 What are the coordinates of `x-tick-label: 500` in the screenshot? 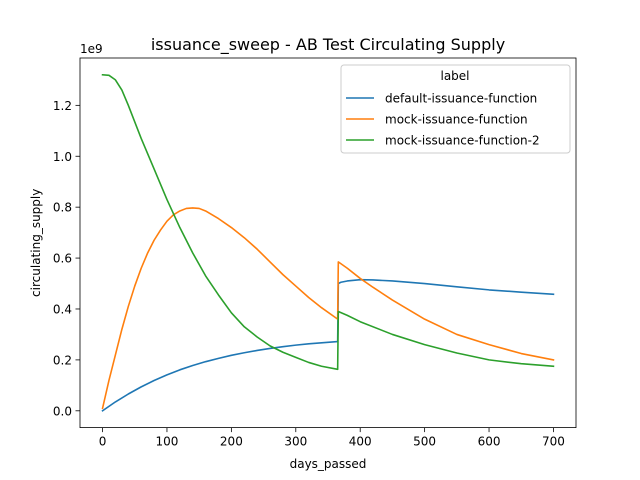 It's located at (424, 442).